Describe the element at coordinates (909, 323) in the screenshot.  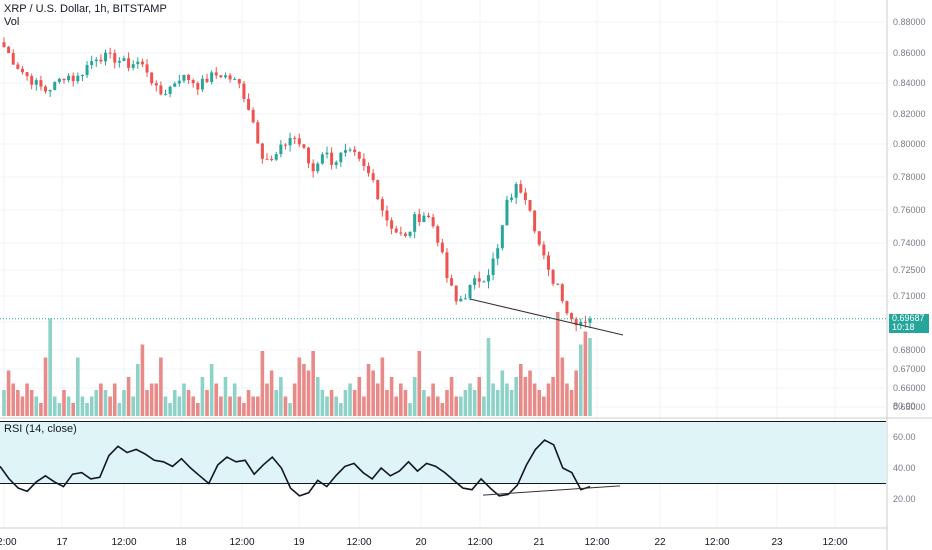
I see `last-price-tag: 0.69687 10:18` at that location.